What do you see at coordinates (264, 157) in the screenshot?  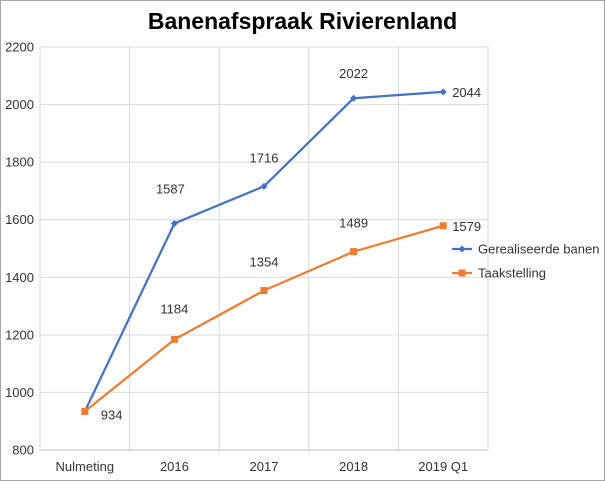 I see `data-label: 1716` at bounding box center [264, 157].